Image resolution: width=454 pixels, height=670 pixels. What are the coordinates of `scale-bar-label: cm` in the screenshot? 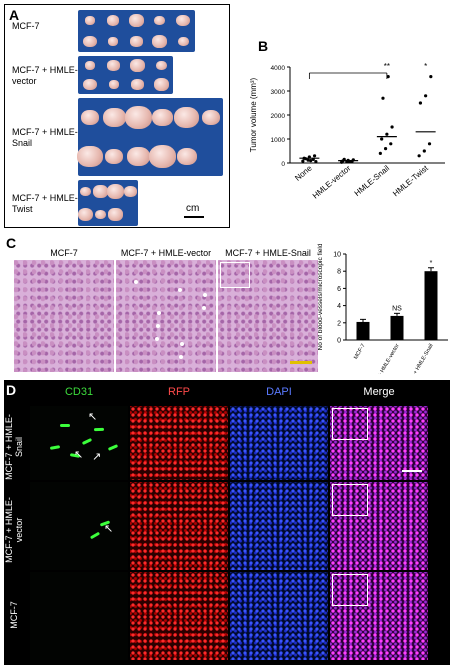 It's located at (193, 208).